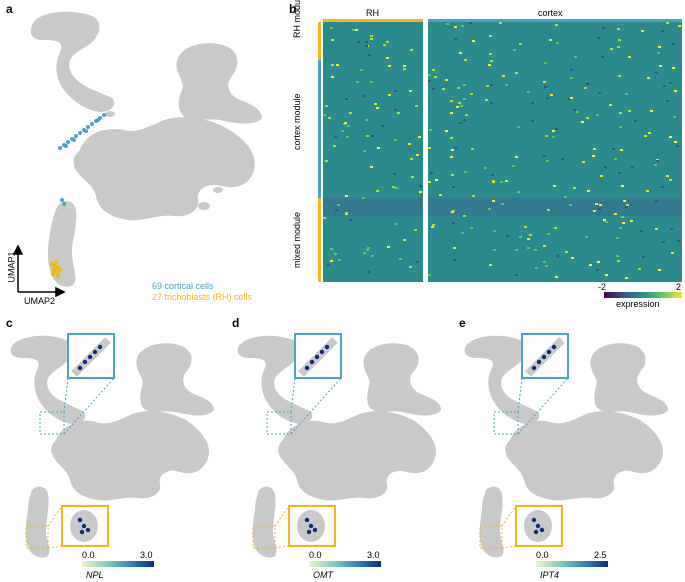  I want to click on mixed-module-bar, so click(319, 240).